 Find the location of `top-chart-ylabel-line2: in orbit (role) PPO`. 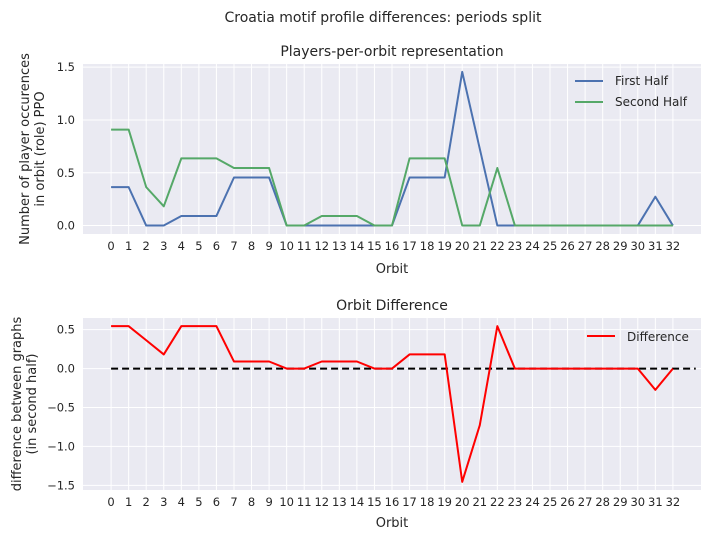

top-chart-ylabel-line2: in orbit (role) PPO is located at coordinates (40, 148).